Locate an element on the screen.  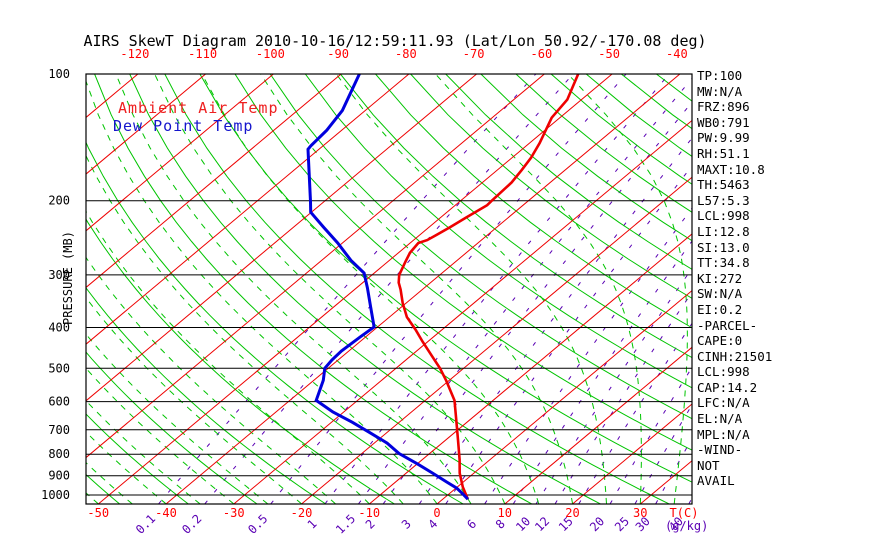
stat-line-26: AVAIL is located at coordinates (716, 481).